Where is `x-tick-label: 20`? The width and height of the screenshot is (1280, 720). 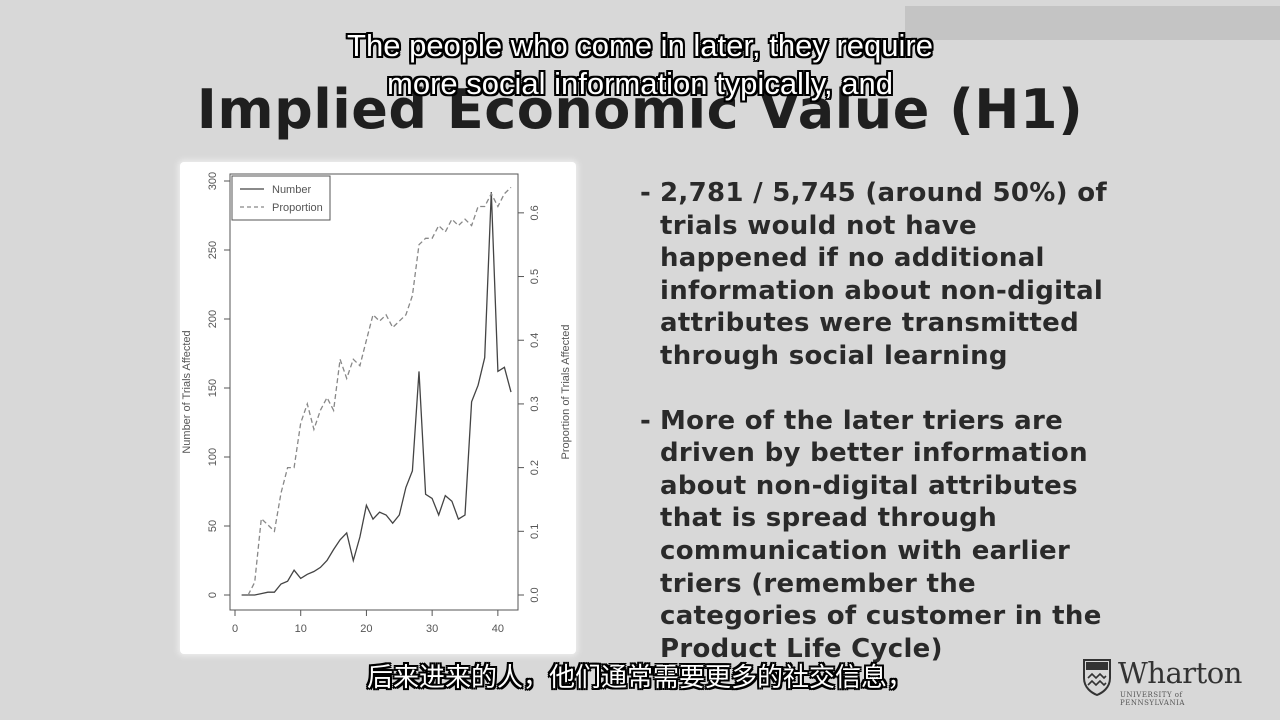 x-tick-label: 20 is located at coordinates (366, 629).